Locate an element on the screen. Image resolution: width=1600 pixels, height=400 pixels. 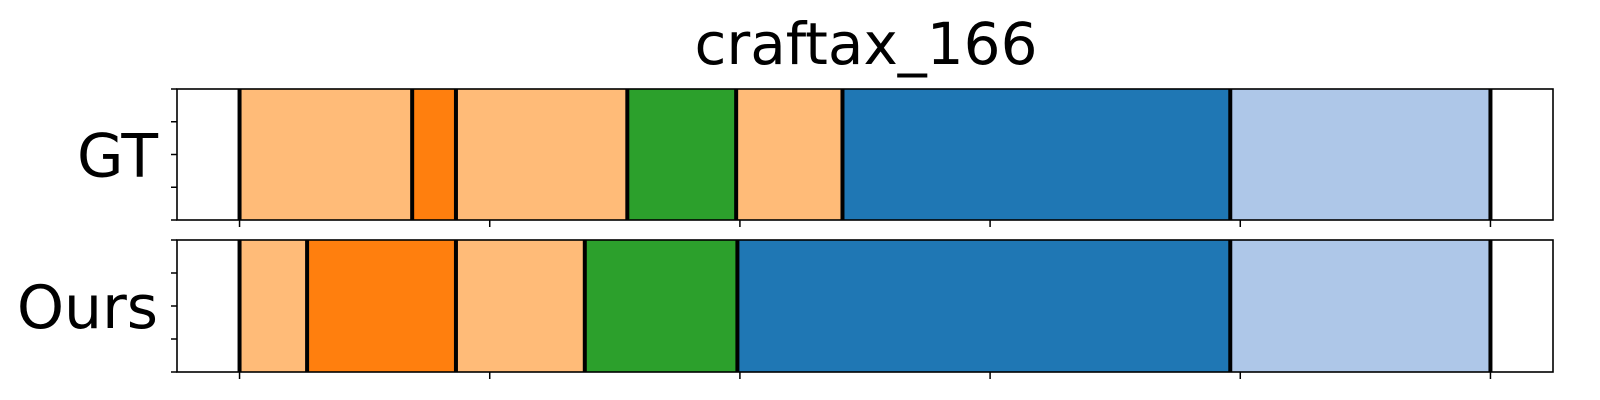
row-label-gt: GT is located at coordinates (117, 157).